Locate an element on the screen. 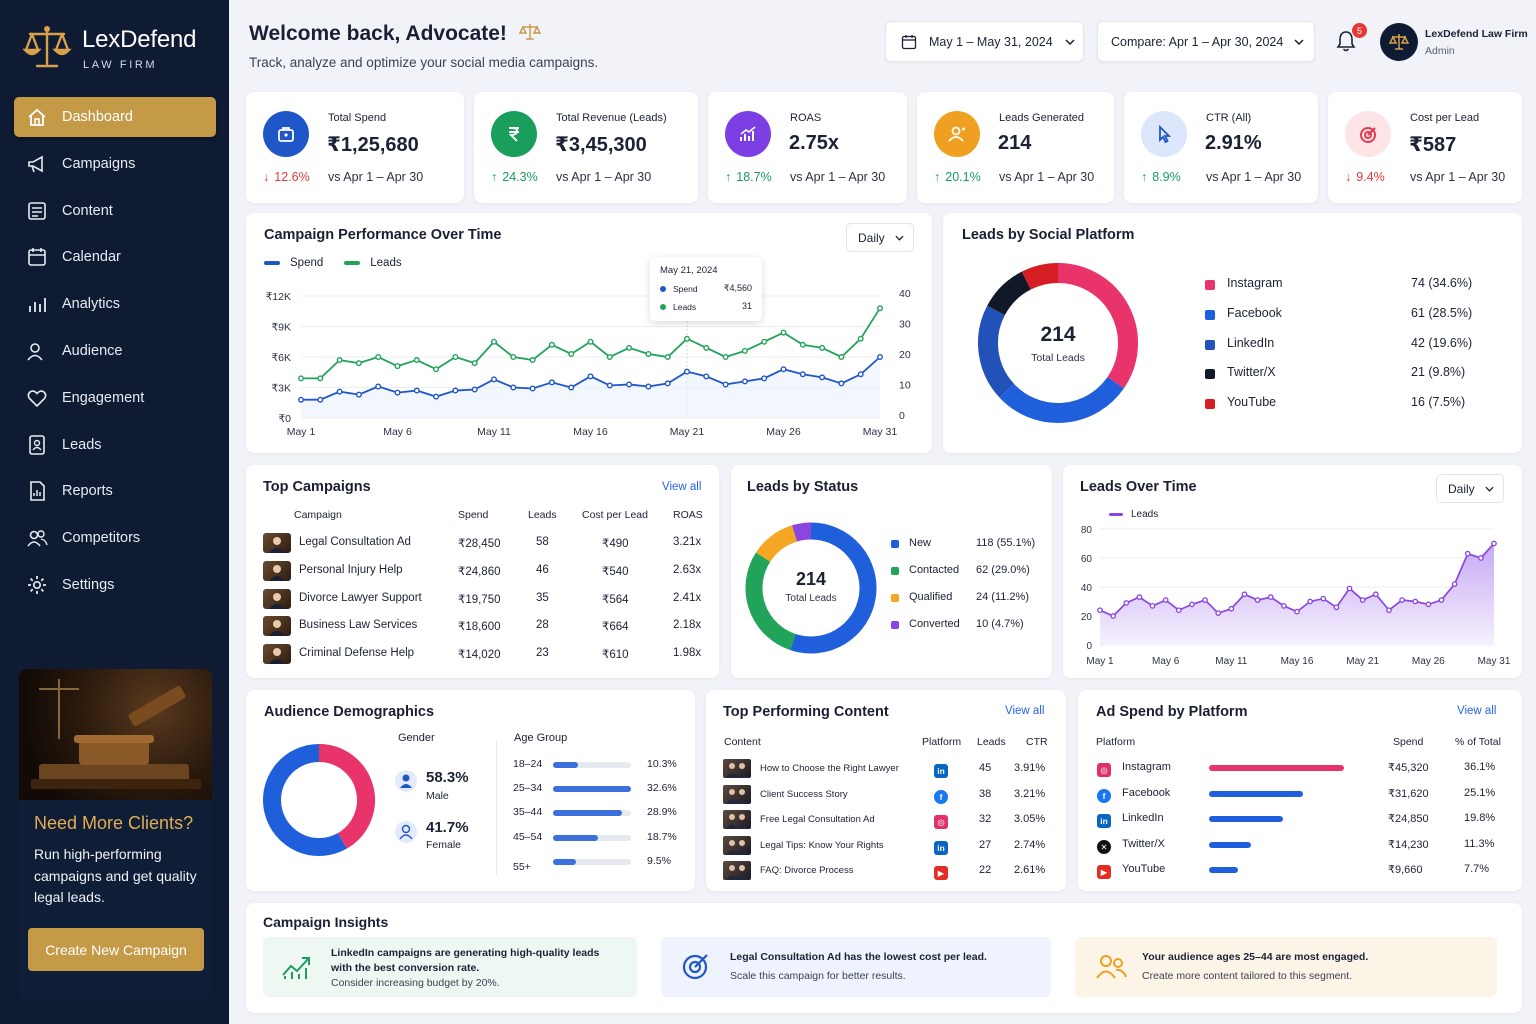 This screenshot has width=1536, height=1024. content-platform: ◎ is located at coordinates (941, 821).